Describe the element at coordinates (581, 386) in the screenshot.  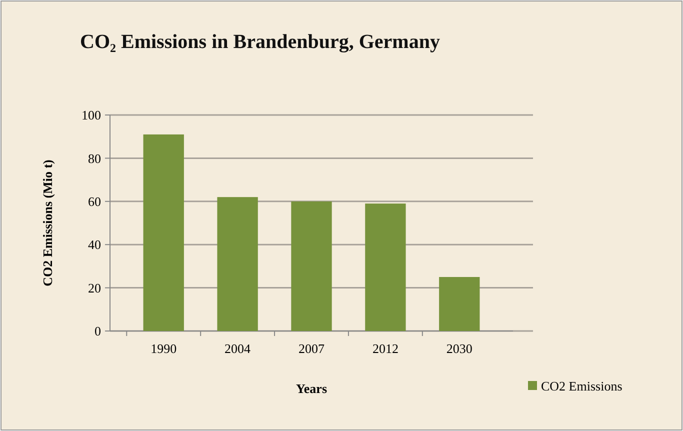
I see `legend-label: CO2 Emissions` at that location.